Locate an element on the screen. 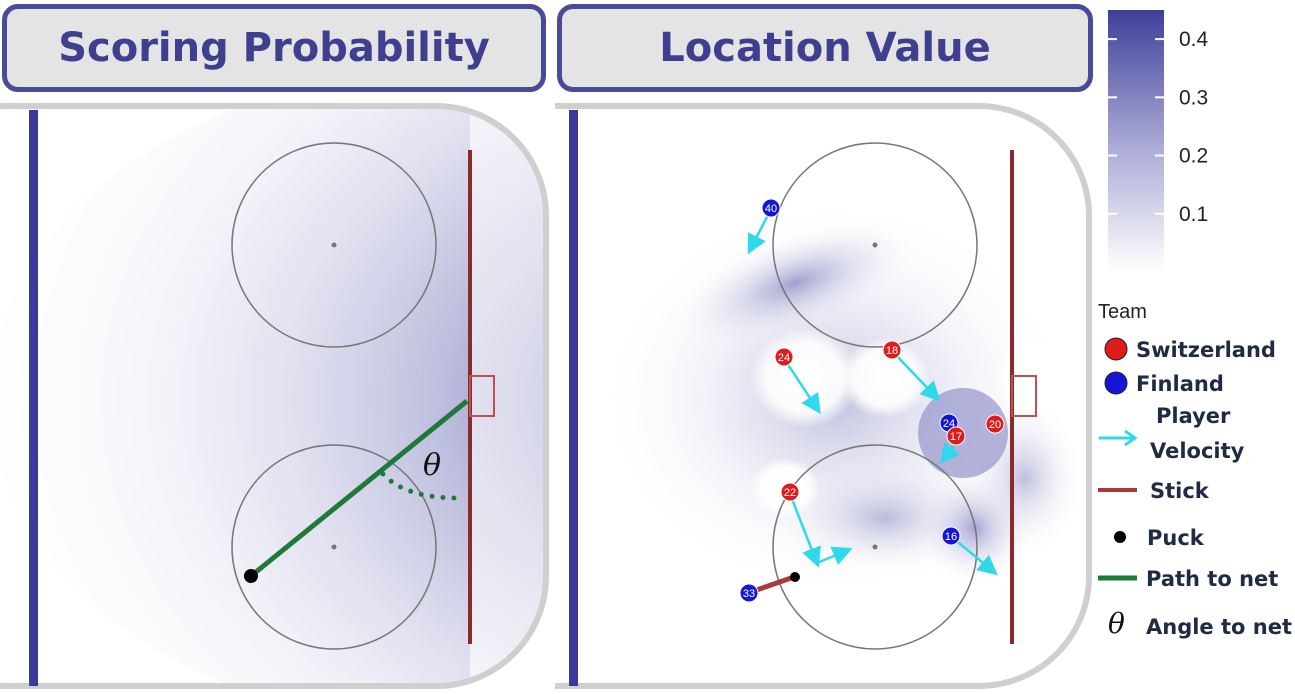 The height and width of the screenshot is (694, 1295). player-number: 18 is located at coordinates (892, 351).